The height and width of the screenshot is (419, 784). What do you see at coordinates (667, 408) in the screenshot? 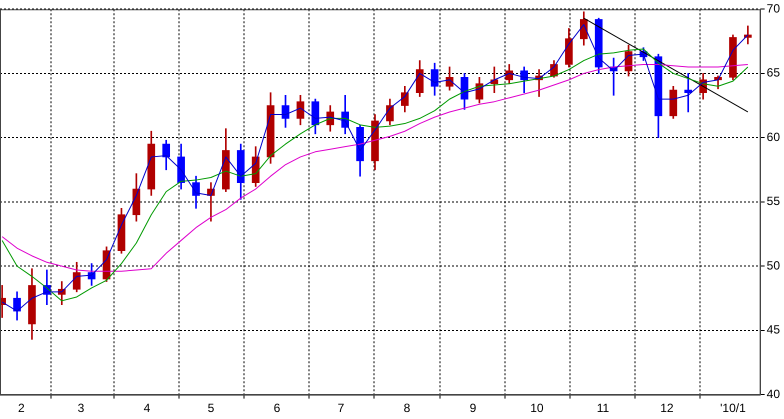
I see `x-tick-label: 12` at bounding box center [667, 408].